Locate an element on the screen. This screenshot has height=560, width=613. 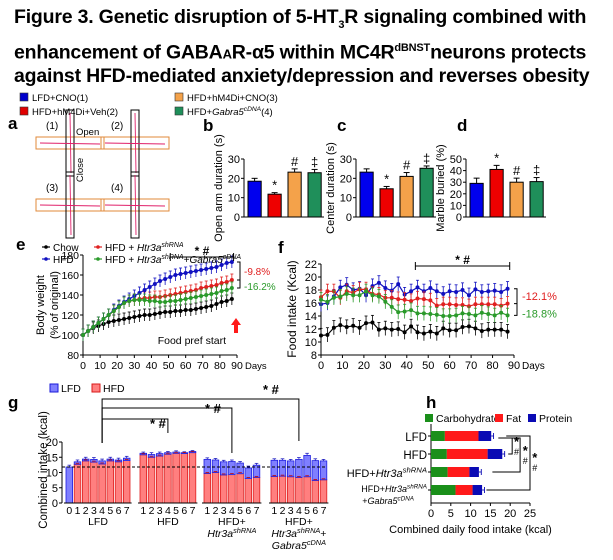
category-label: +Gabra5cDNA is located at coordinates (388, 500).